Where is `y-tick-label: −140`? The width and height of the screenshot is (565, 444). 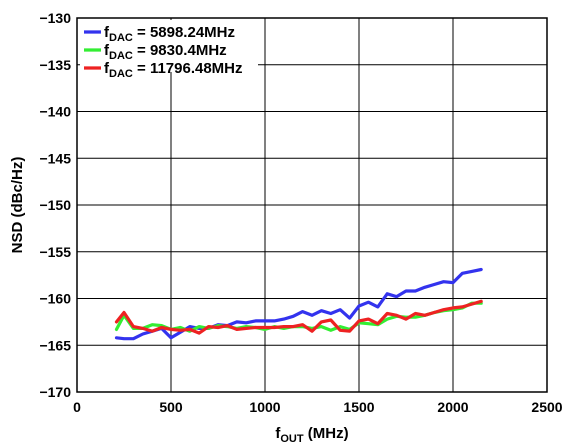 y-tick-label: −140 is located at coordinates (55, 112).